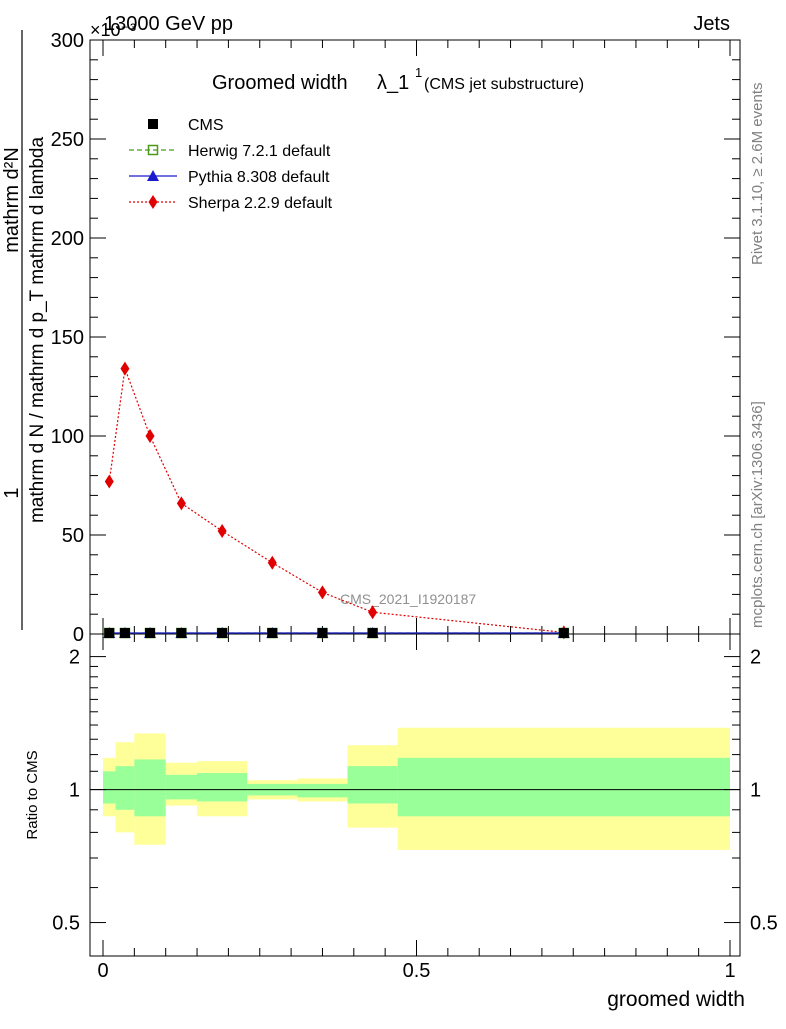 This screenshot has height=1029, width=786. I want to click on plot-title-math: λ_1, so click(393, 83).